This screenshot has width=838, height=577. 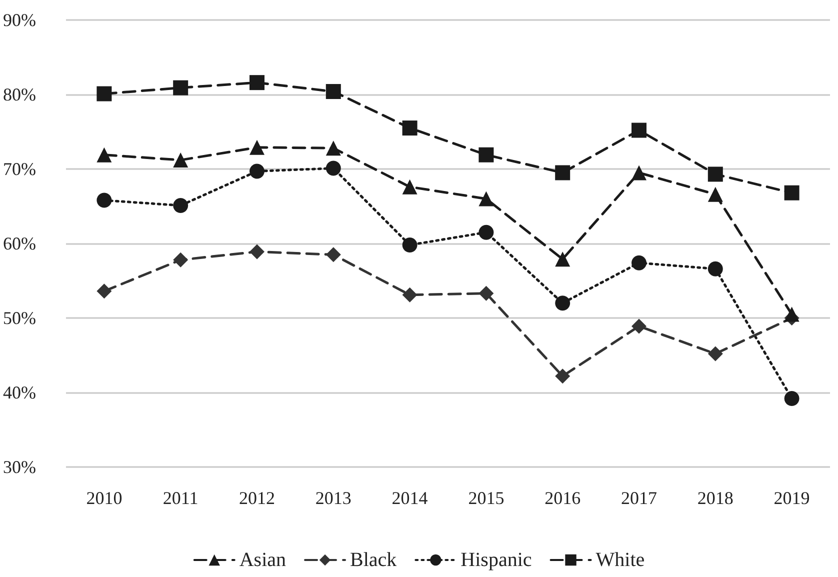 What do you see at coordinates (486, 498) in the screenshot?
I see `x-tick-label: 2015` at bounding box center [486, 498].